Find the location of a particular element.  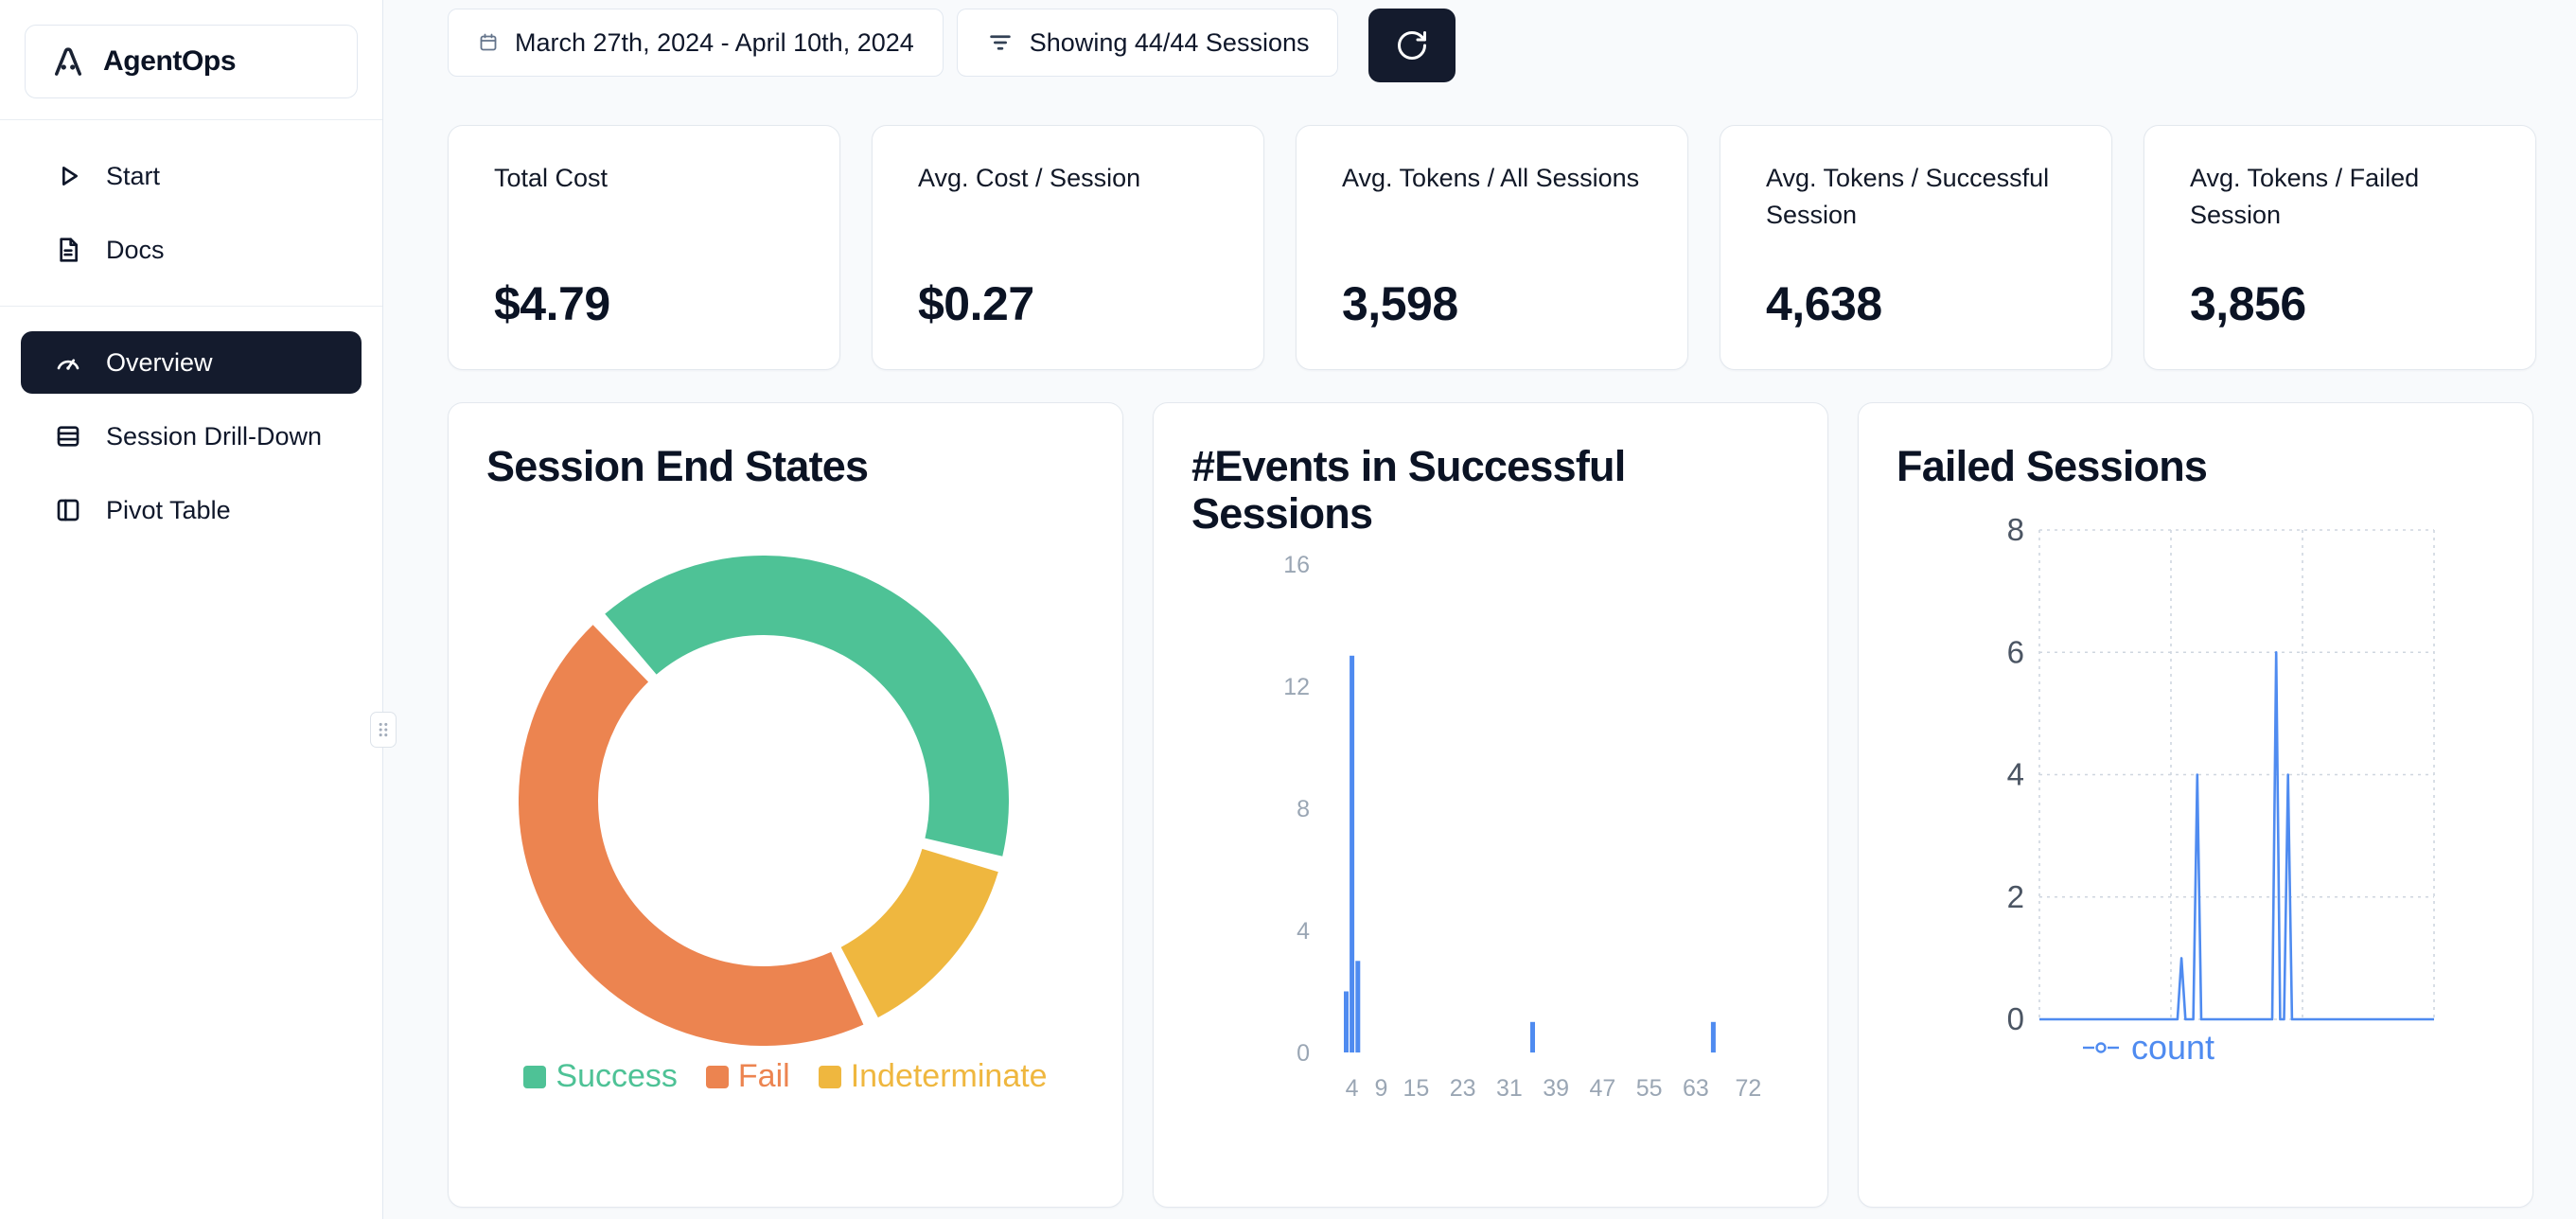

stat-card-avg-tokens-all: Avg. Tokens / All Sessions 3,598 is located at coordinates (1492, 247).